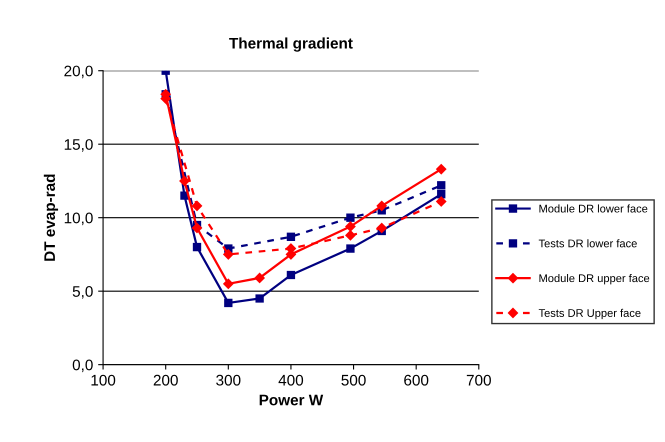 Image resolution: width=665 pixels, height=442 pixels. Describe the element at coordinates (589, 314) in the screenshot. I see `legend-label: Tests DR Upper face` at that location.